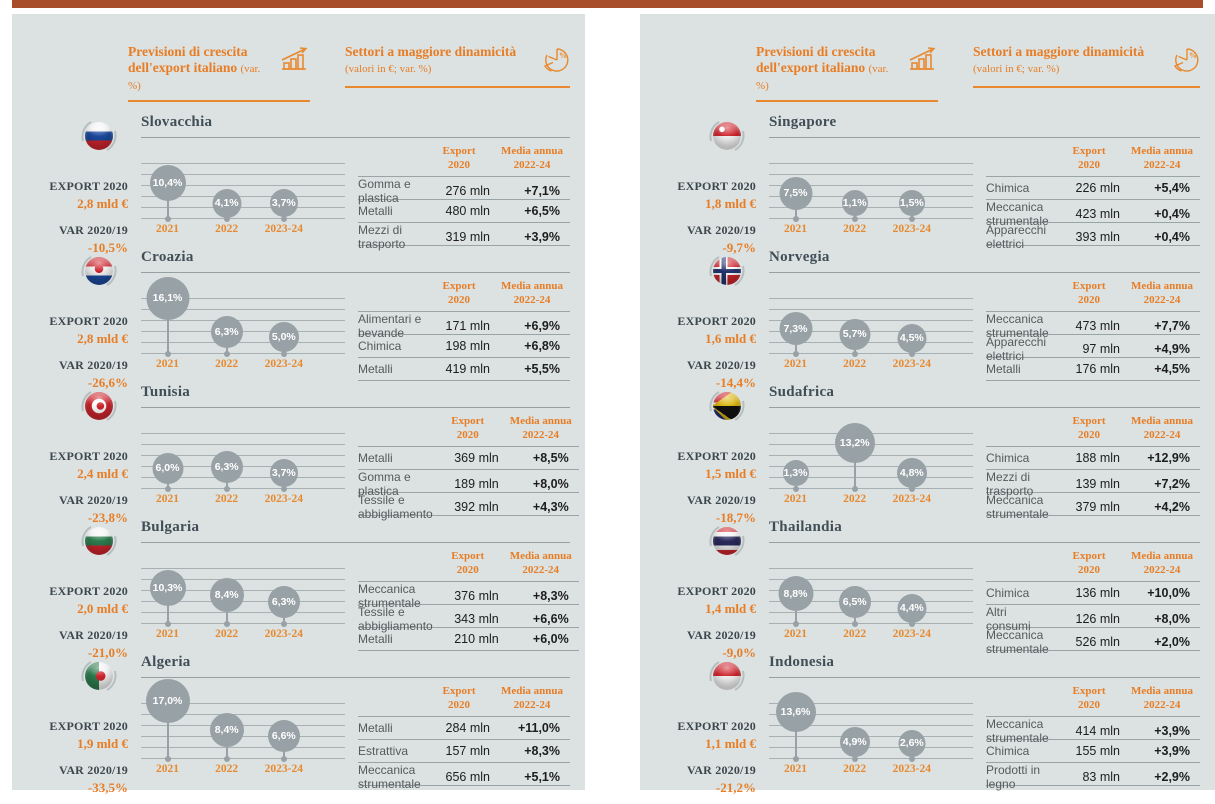  Describe the element at coordinates (1172, 213) in the screenshot. I see `sector-media-annua-value: +0,4%` at that location.